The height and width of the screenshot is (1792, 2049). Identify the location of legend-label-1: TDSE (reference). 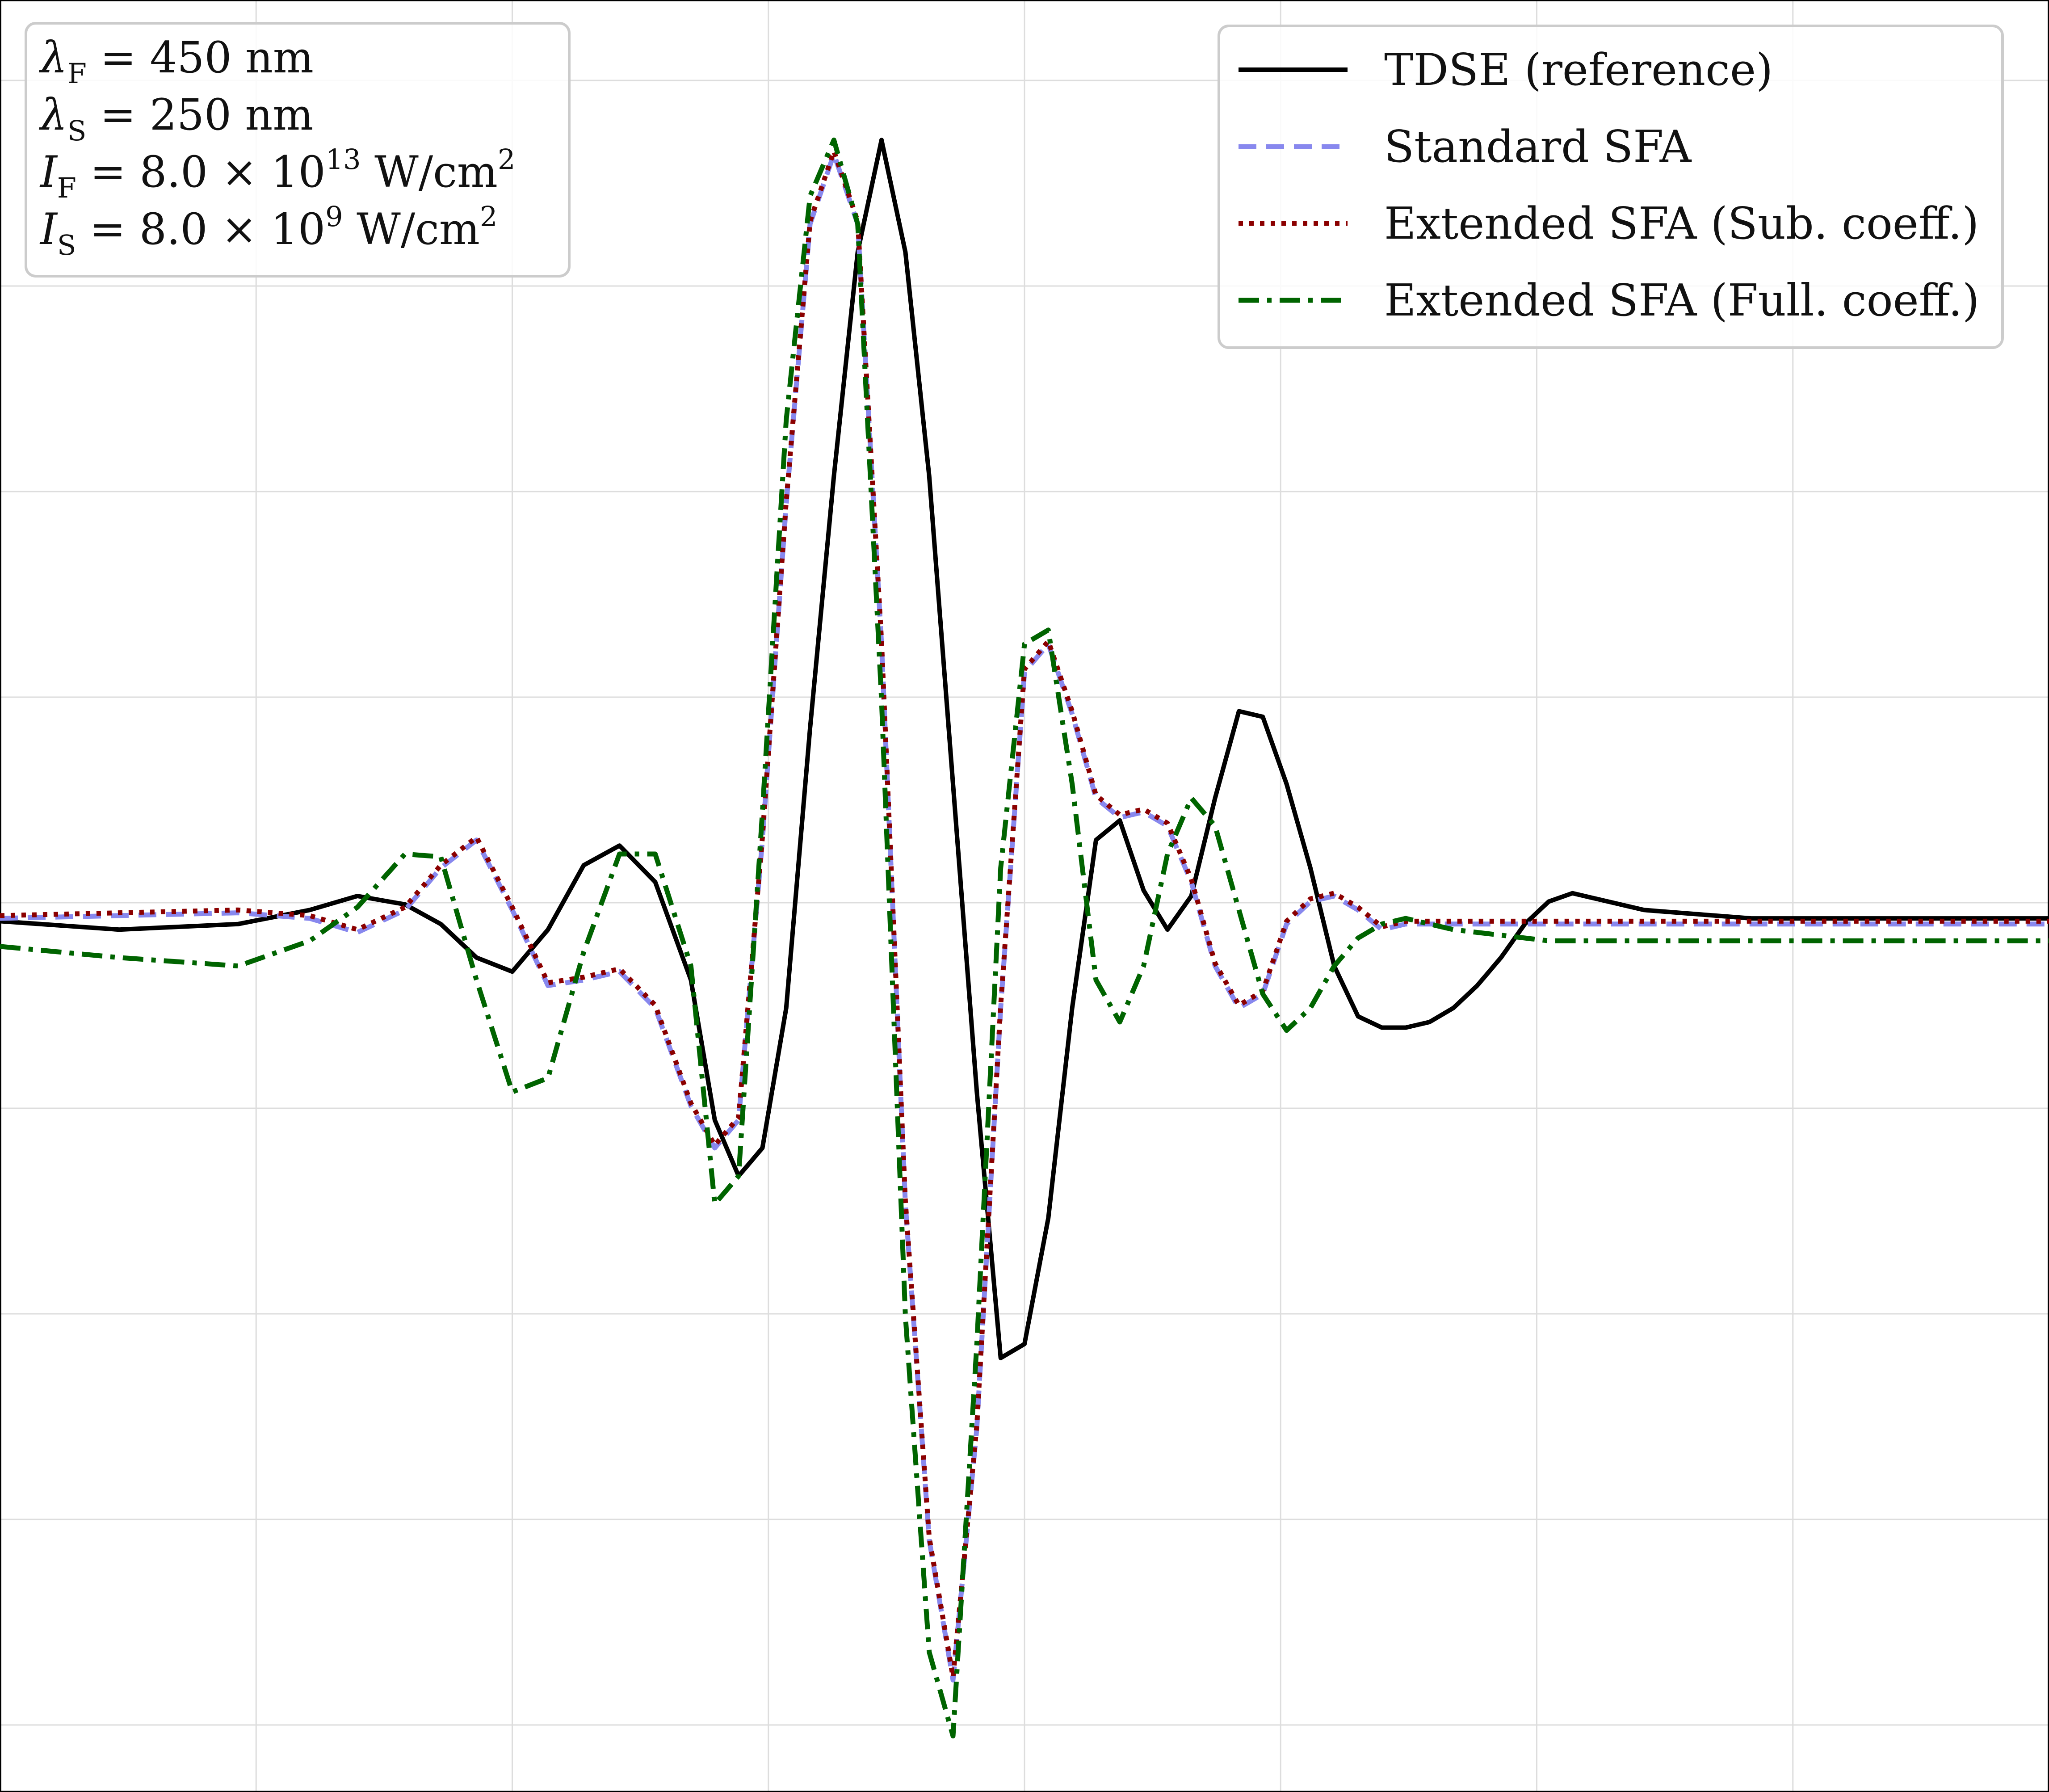
(1578, 70).